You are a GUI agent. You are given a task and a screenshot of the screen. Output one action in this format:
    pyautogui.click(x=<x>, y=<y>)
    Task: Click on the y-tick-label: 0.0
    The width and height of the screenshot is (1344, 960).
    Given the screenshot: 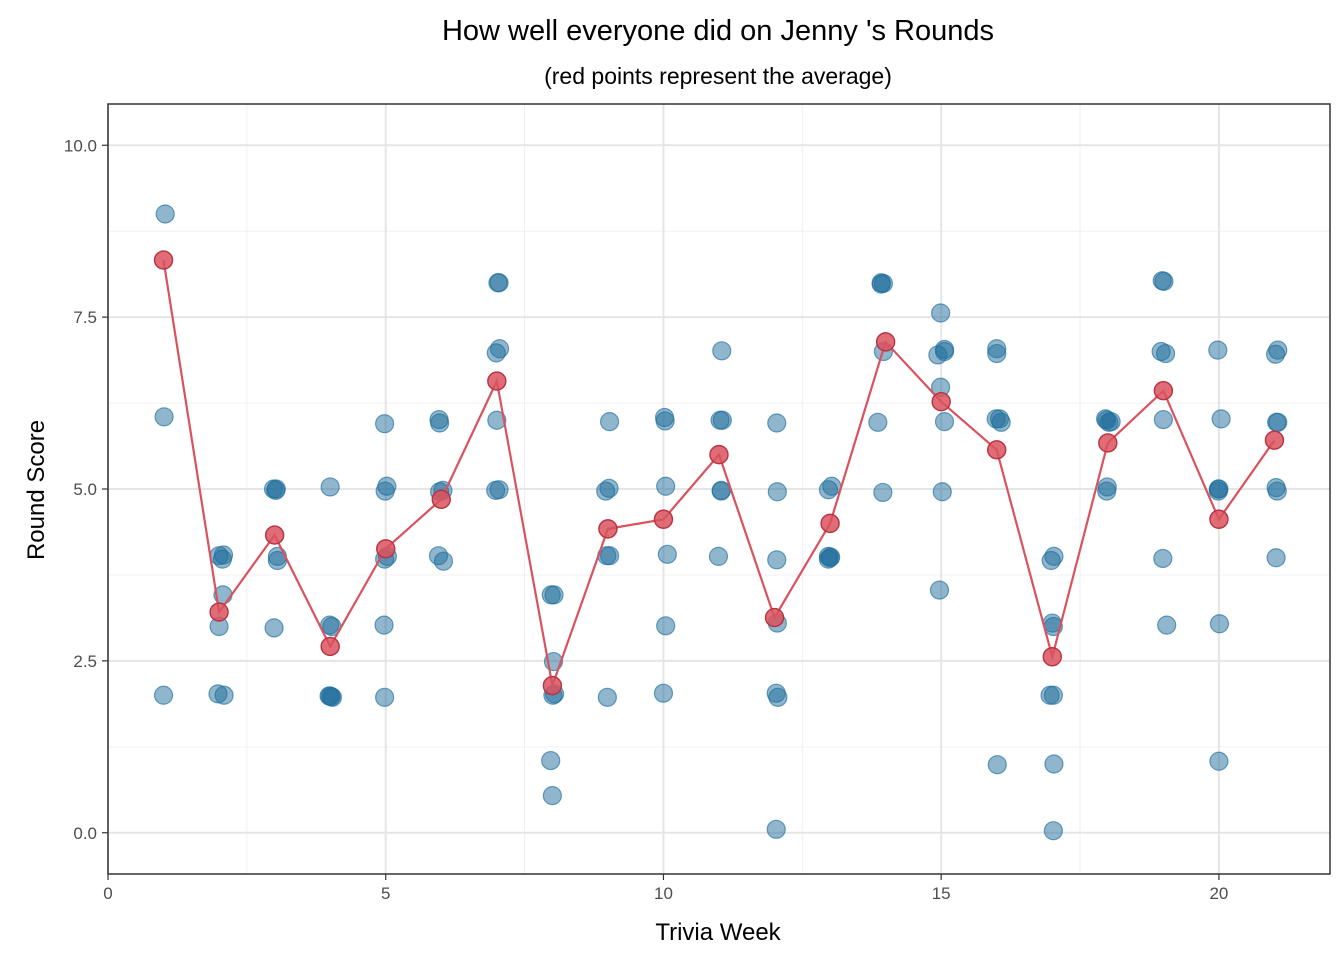 What is the action you would take?
    pyautogui.click(x=85, y=833)
    